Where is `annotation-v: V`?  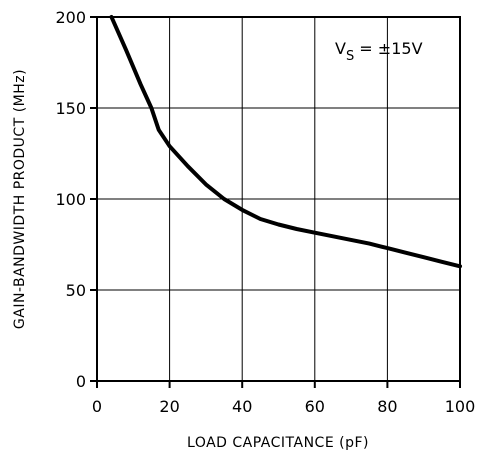
annotation-v: V is located at coordinates (340, 48).